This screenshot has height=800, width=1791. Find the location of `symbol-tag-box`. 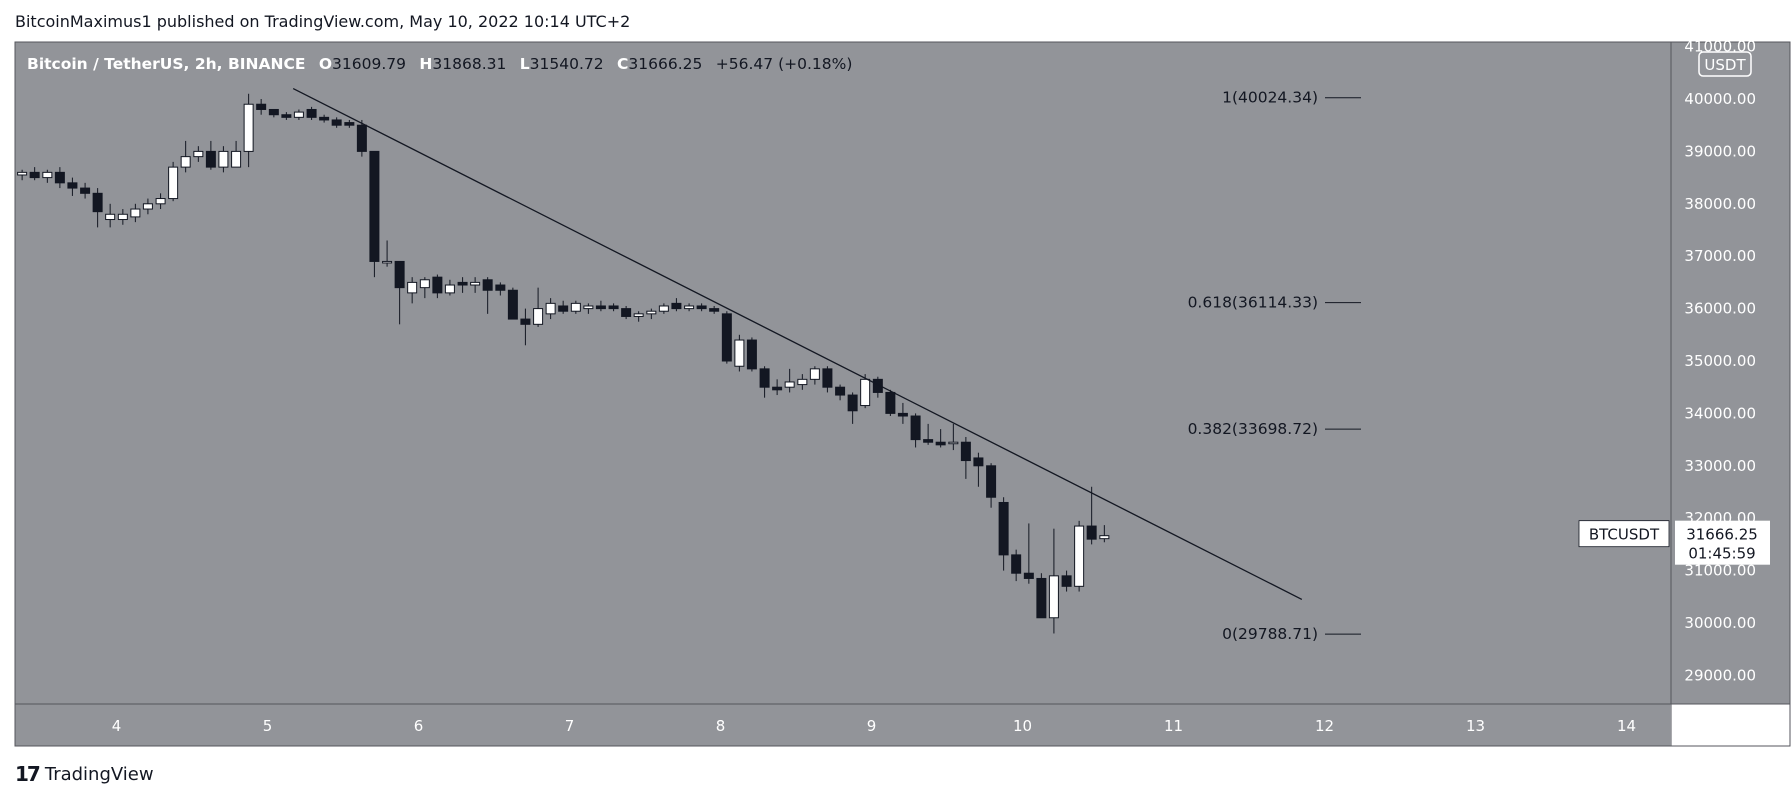

symbol-tag-box is located at coordinates (1624, 534).